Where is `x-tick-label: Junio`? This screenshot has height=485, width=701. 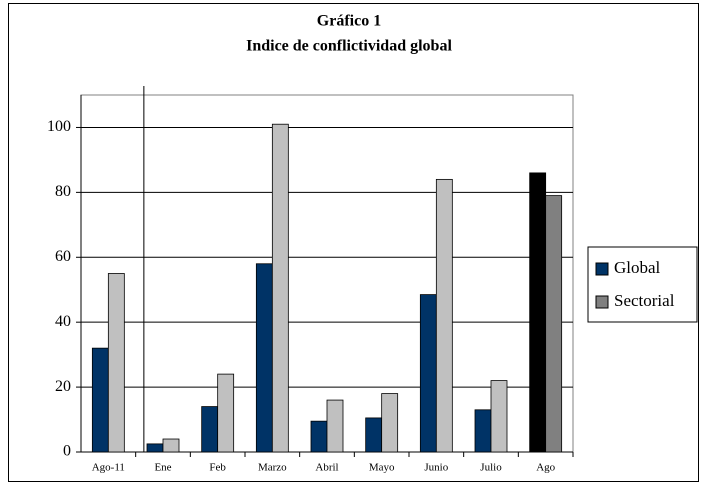 x-tick-label: Junio is located at coordinates (436, 468).